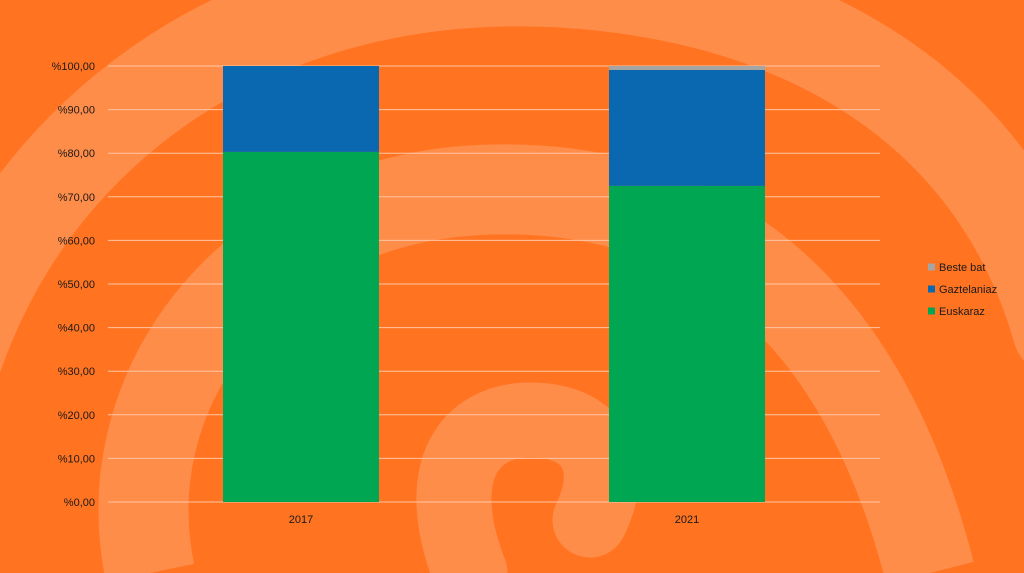 Image resolution: width=1024 pixels, height=573 pixels. Describe the element at coordinates (687, 520) in the screenshot. I see `x-tick-label: 2021` at that location.